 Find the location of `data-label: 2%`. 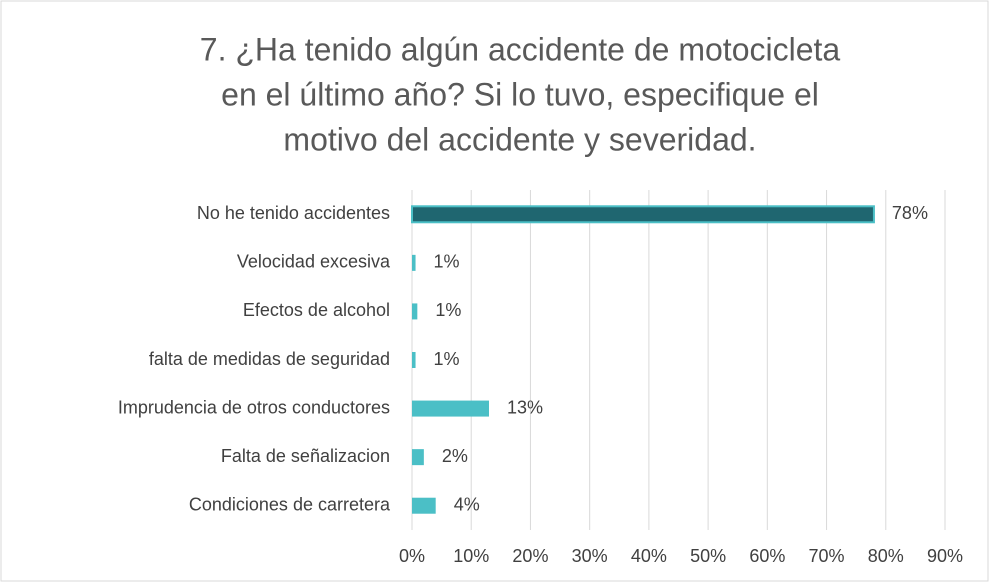

data-label: 2% is located at coordinates (455, 456).